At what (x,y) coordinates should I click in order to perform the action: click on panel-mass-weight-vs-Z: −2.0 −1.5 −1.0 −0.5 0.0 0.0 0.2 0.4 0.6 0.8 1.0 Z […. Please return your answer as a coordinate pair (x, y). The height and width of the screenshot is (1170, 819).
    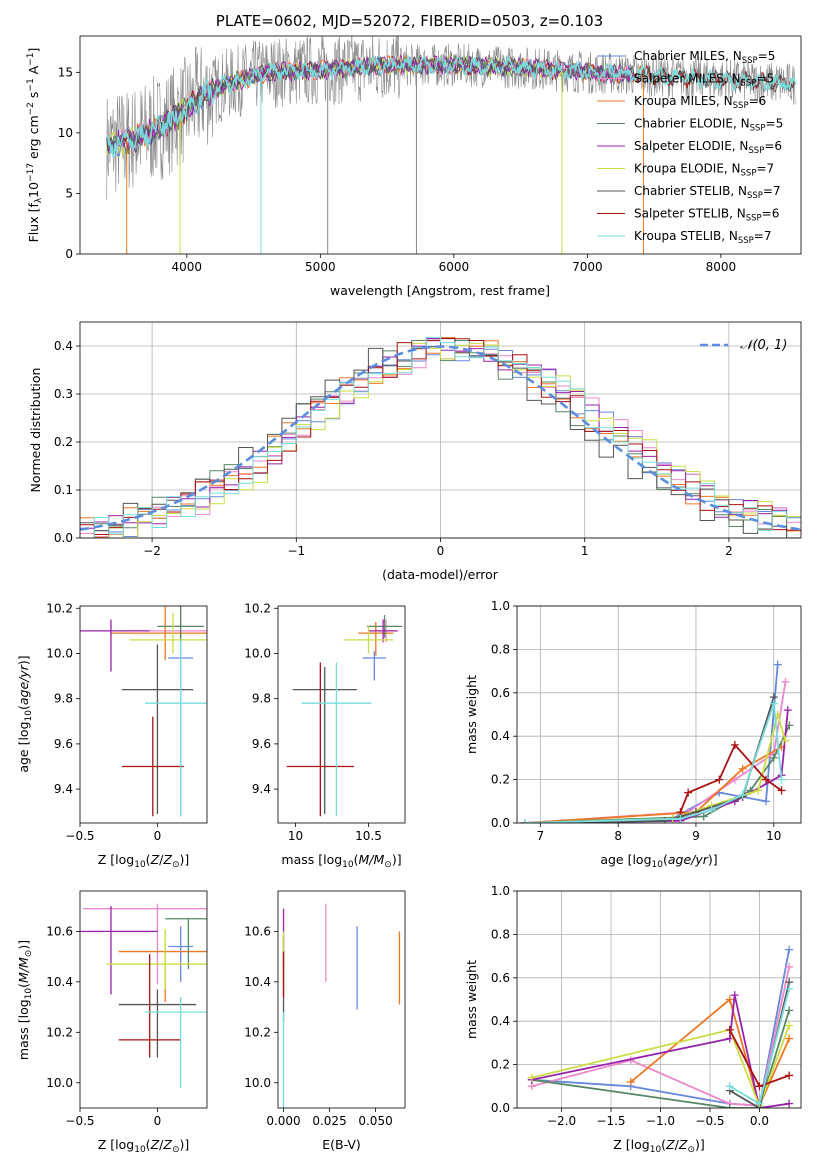
    Looking at the image, I should click on (633, 1019).